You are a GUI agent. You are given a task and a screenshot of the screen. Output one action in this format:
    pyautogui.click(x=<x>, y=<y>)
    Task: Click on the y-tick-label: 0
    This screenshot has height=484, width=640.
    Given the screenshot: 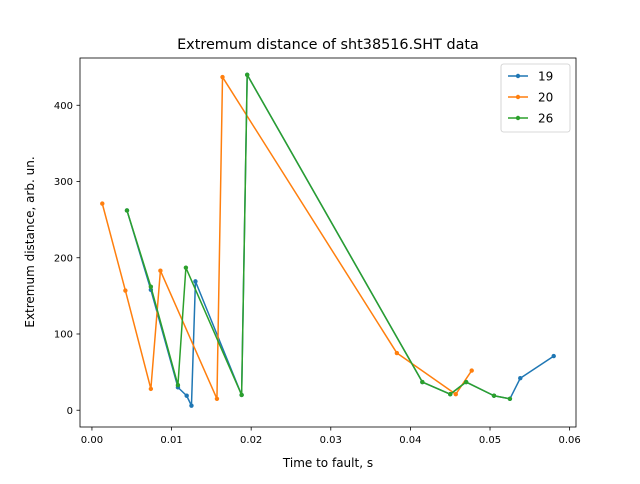 What is the action you would take?
    pyautogui.click(x=70, y=411)
    